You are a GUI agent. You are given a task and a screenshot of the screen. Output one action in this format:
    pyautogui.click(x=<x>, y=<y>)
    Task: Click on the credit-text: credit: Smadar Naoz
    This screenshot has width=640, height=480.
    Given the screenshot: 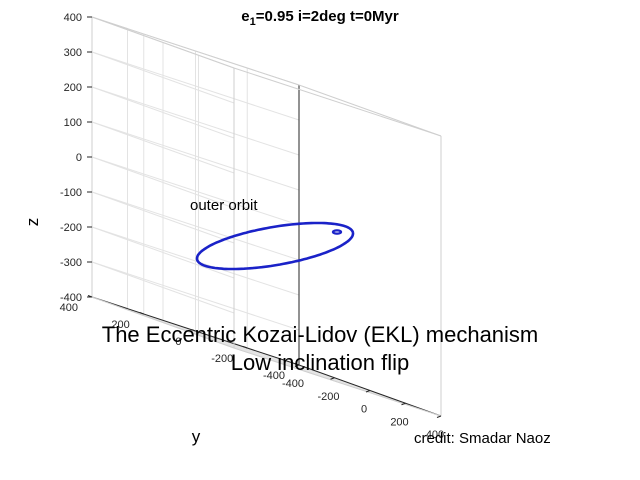 What is the action you would take?
    pyautogui.click(x=482, y=438)
    